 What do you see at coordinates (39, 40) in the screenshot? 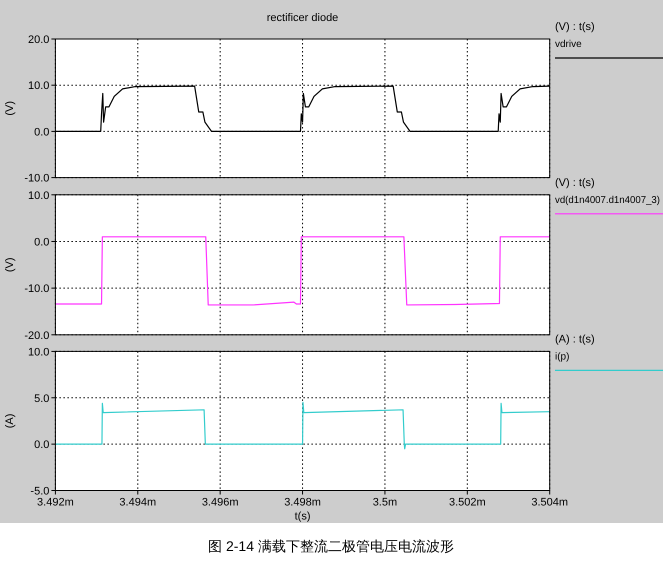
I see `y-tick-label: 20.0` at bounding box center [39, 40].